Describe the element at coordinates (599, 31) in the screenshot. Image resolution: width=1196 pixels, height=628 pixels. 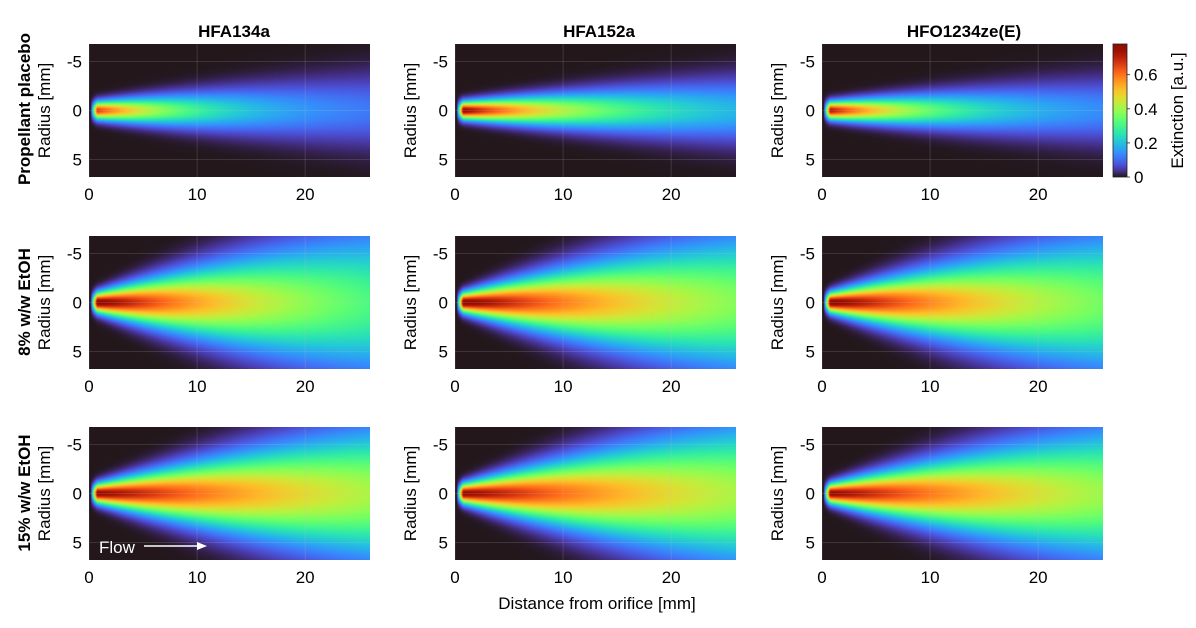
I see `column-title-hfa152a: HFA152a` at that location.